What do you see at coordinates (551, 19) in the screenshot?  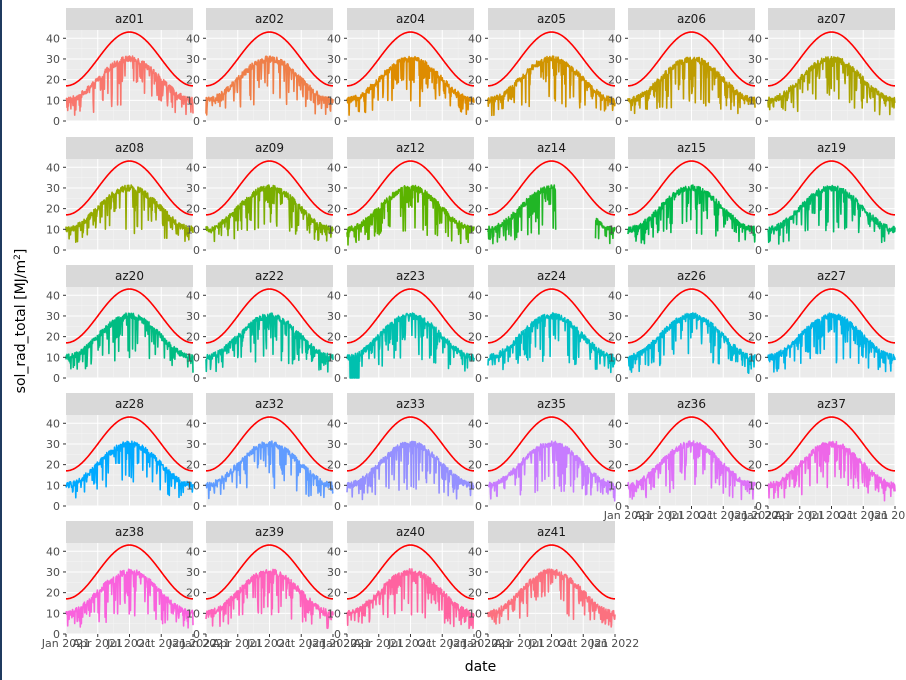 I see `facet-strip-label: az05` at bounding box center [551, 19].